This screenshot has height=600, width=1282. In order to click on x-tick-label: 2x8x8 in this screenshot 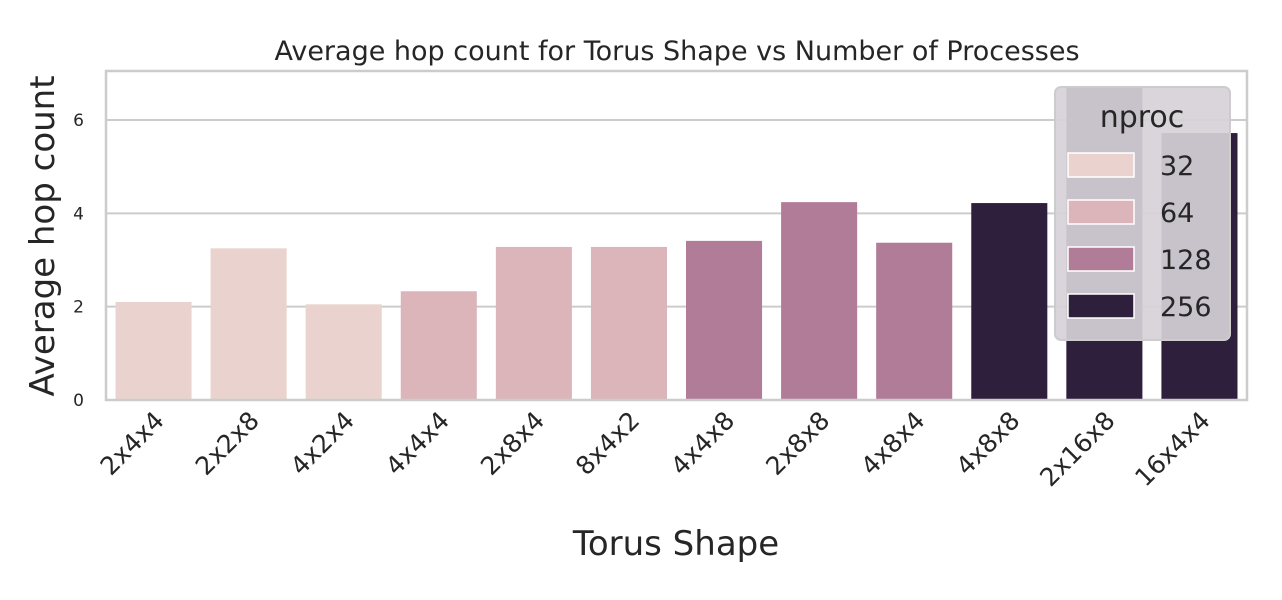, I will do `click(797, 443)`.